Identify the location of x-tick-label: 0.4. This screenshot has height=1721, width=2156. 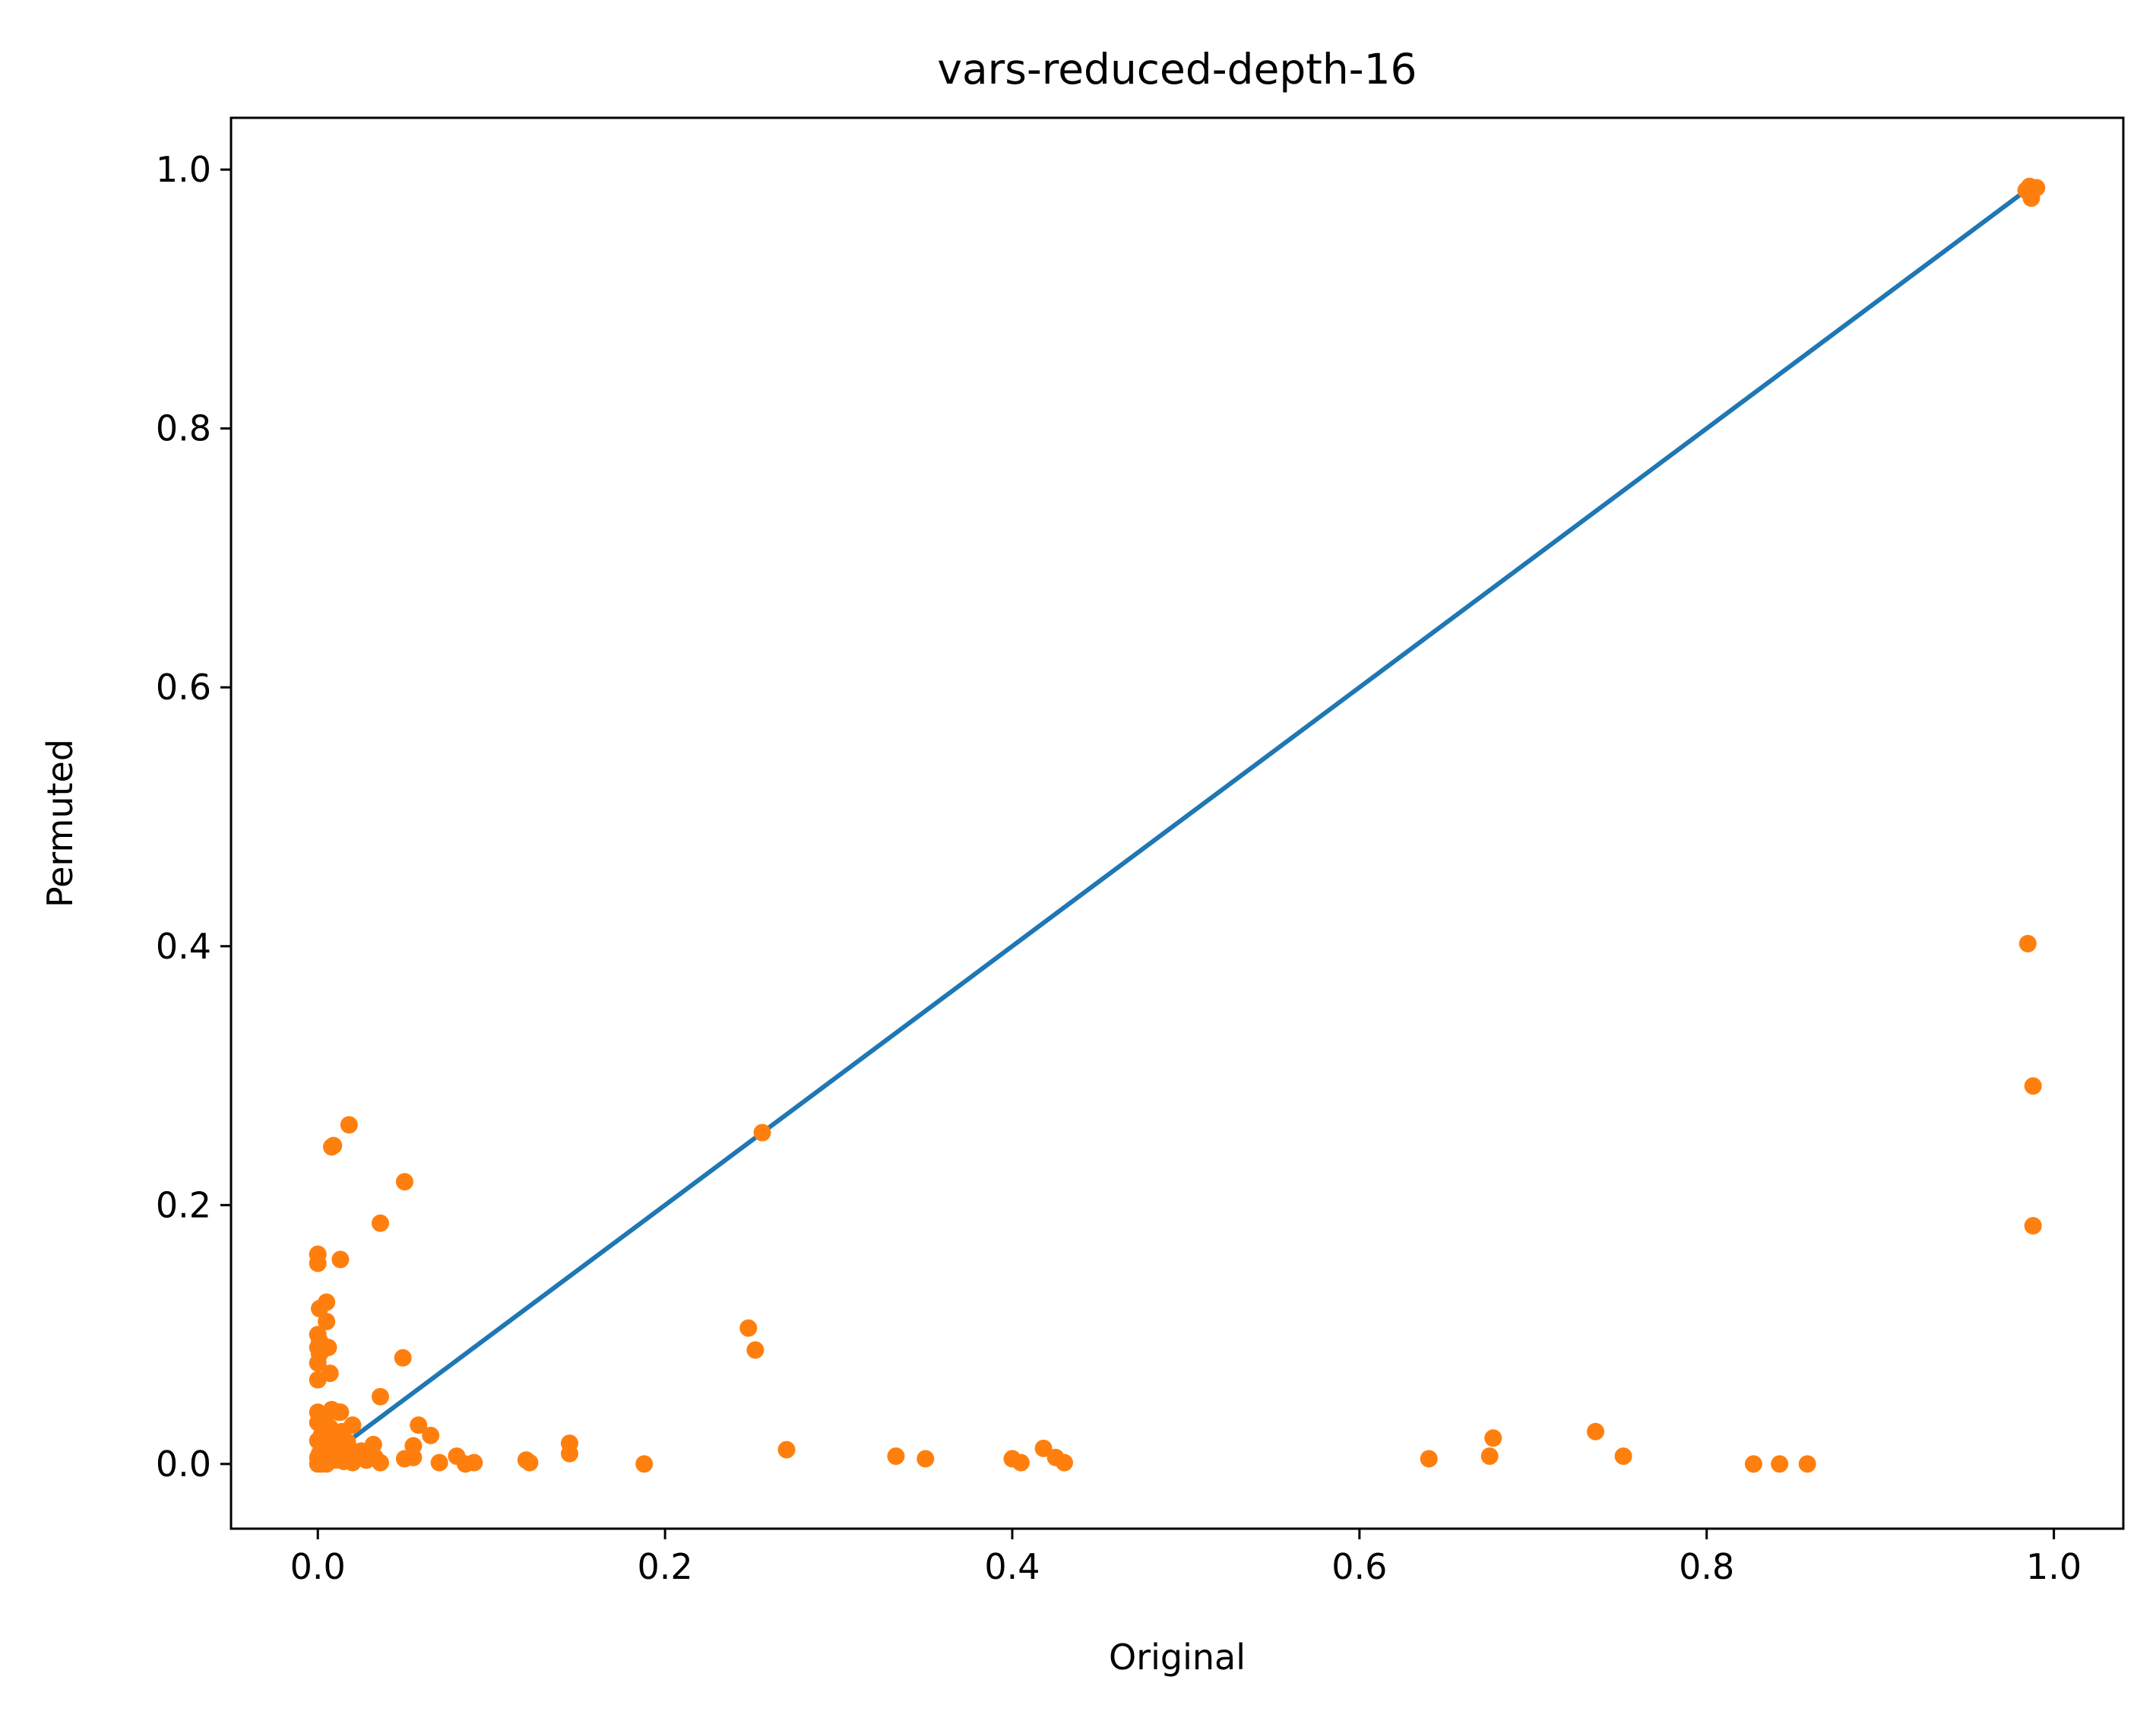
(1012, 1566).